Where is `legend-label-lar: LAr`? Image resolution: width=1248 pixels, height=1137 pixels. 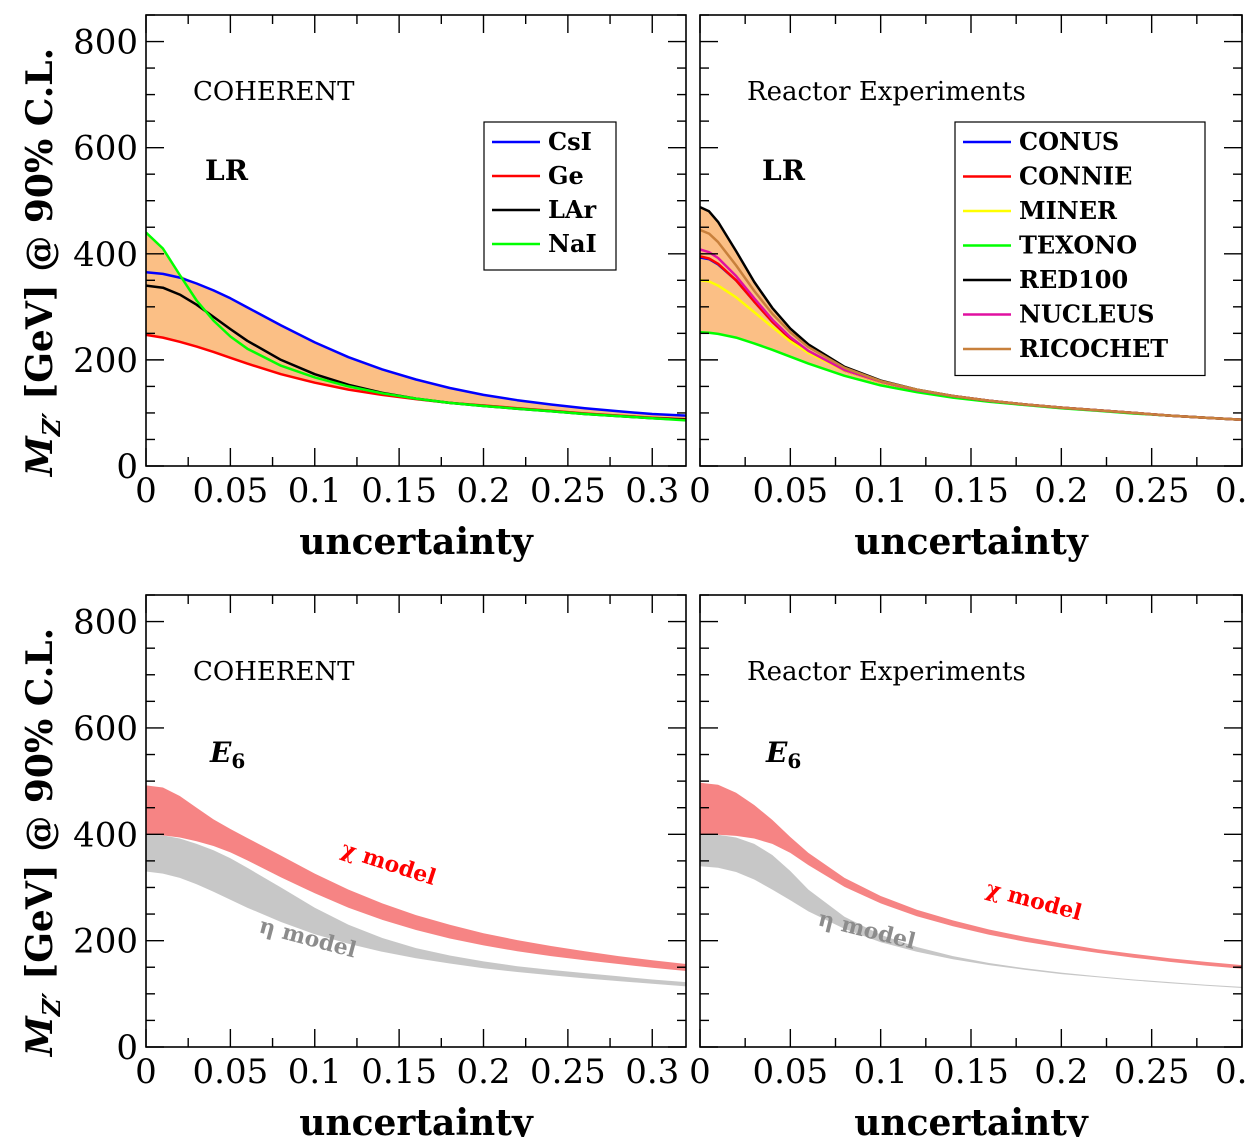
legend-label-lar: LAr is located at coordinates (572, 209).